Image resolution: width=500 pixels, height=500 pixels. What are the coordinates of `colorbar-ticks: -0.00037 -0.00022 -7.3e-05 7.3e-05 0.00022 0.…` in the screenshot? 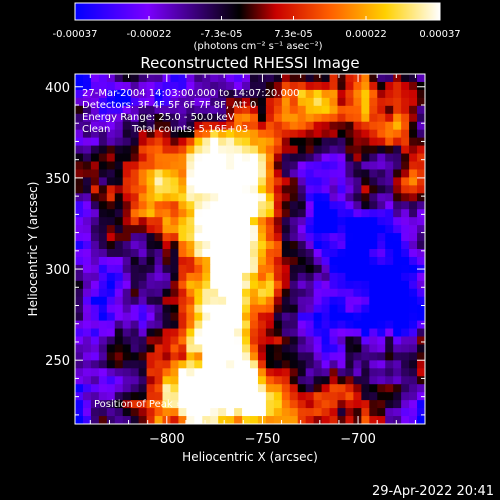 It's located at (257, 28).